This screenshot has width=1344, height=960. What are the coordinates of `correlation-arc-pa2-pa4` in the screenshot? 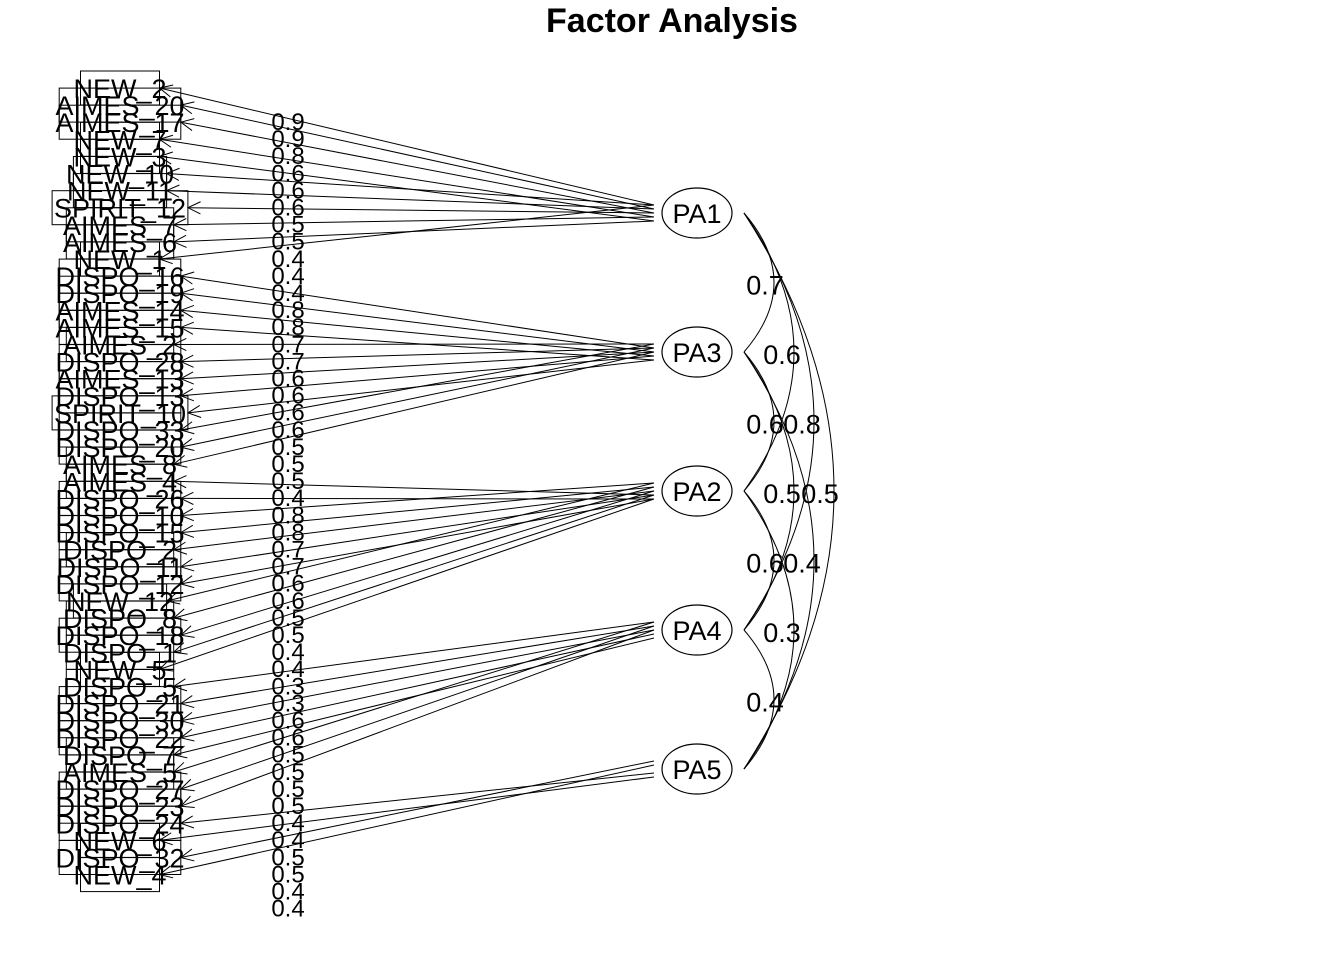 It's located at (759, 560).